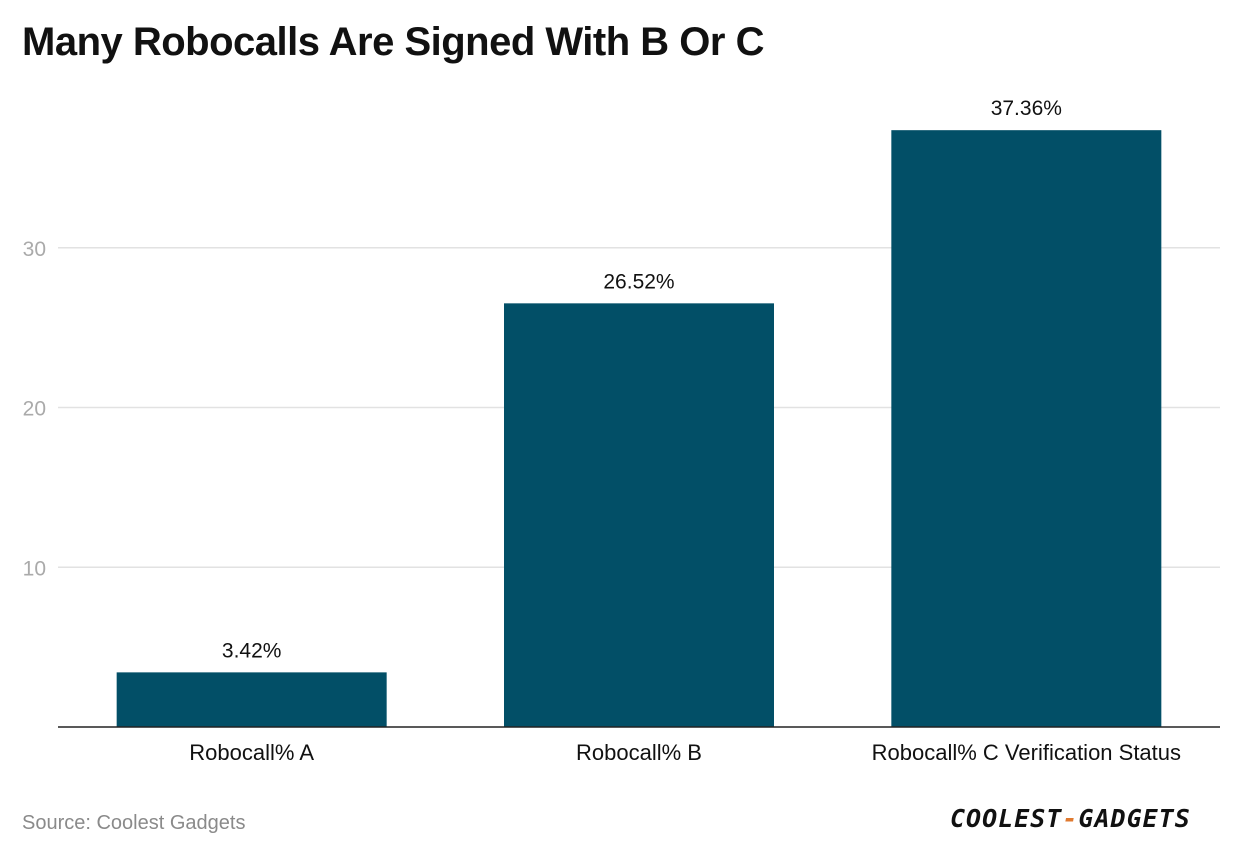 Image resolution: width=1240 pixels, height=858 pixels. What do you see at coordinates (34, 568) in the screenshot?
I see `y-tick-label: 10` at bounding box center [34, 568].